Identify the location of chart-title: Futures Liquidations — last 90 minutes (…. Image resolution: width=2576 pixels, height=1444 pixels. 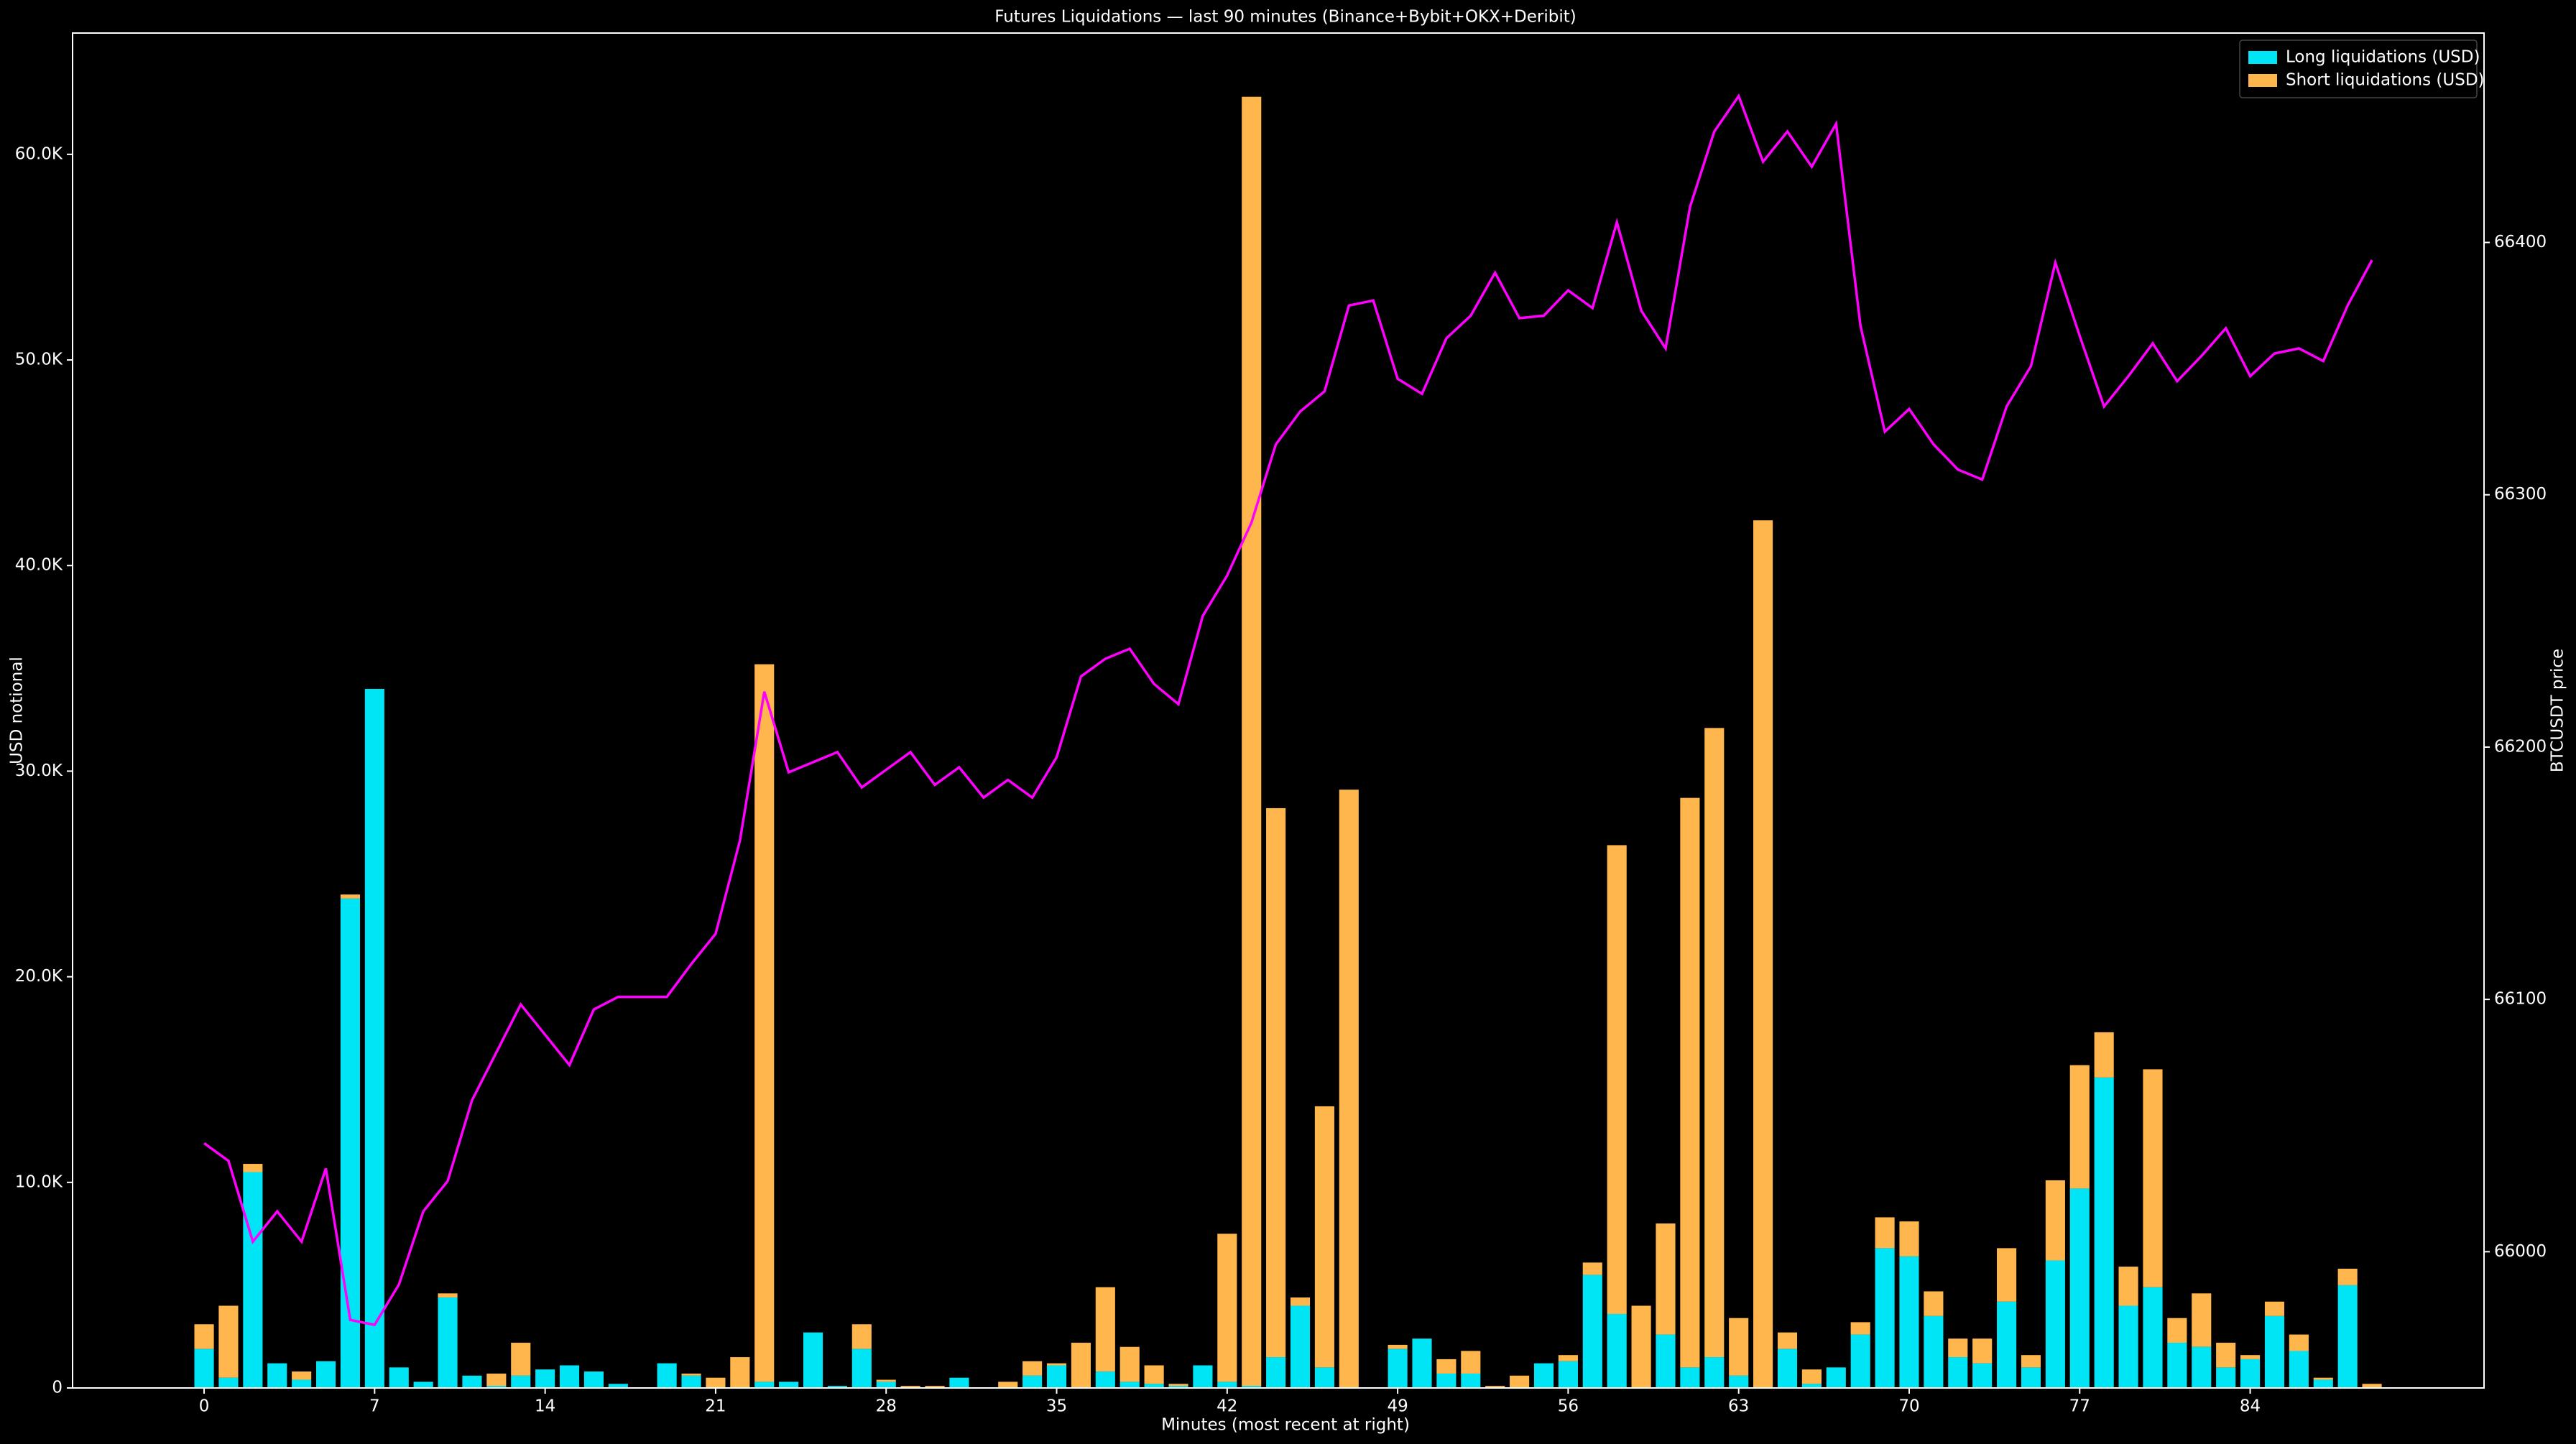
(1285, 17).